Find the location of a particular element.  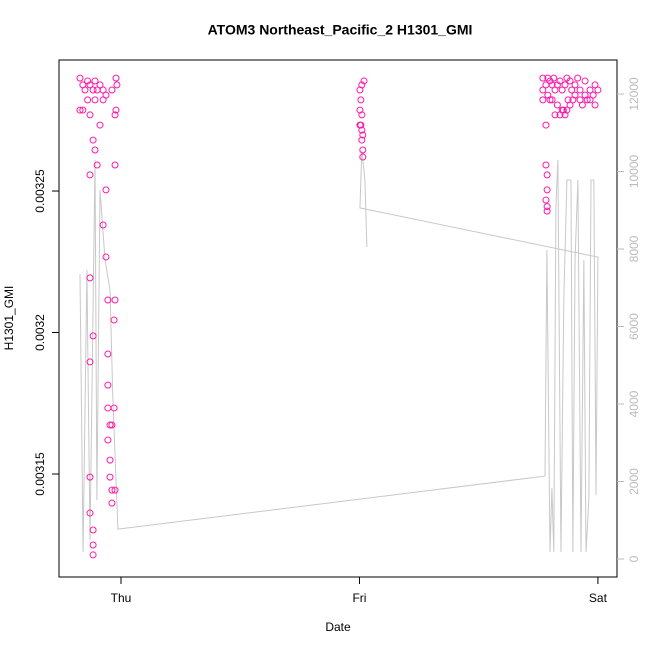

x-tick-label: Sat is located at coordinates (598, 598).